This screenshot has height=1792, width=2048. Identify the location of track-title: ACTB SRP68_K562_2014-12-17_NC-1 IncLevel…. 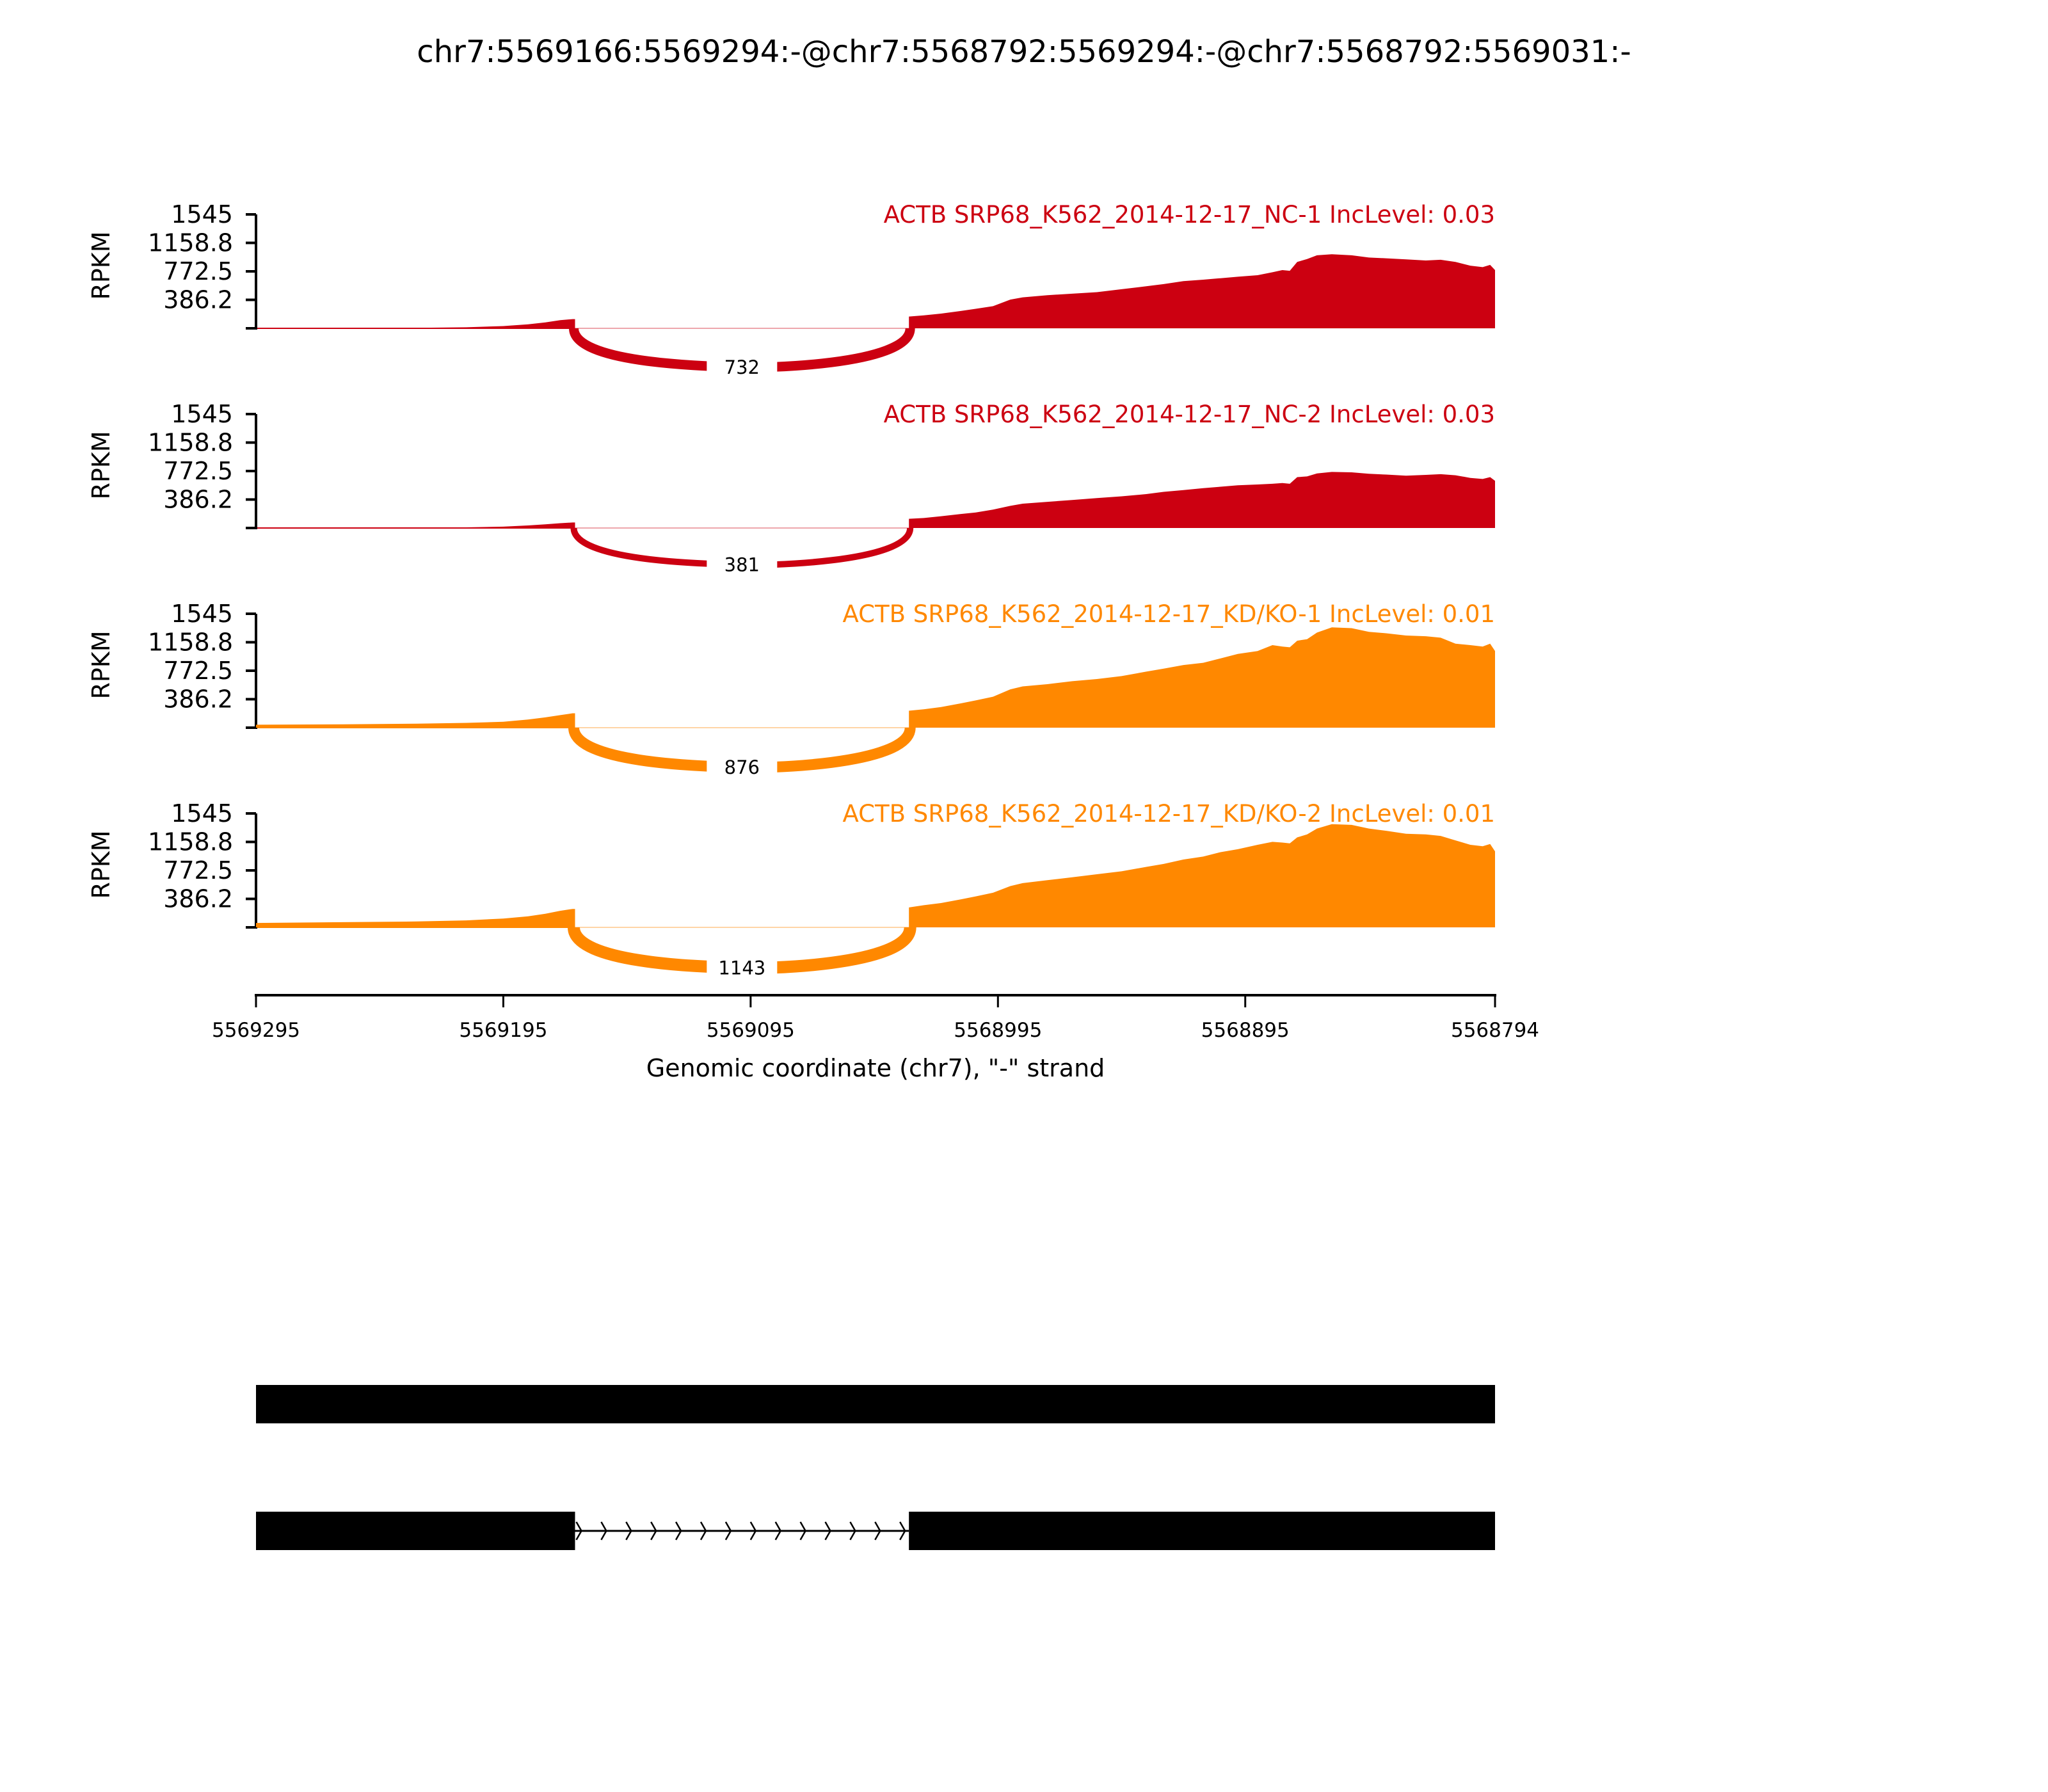
(1189, 214).